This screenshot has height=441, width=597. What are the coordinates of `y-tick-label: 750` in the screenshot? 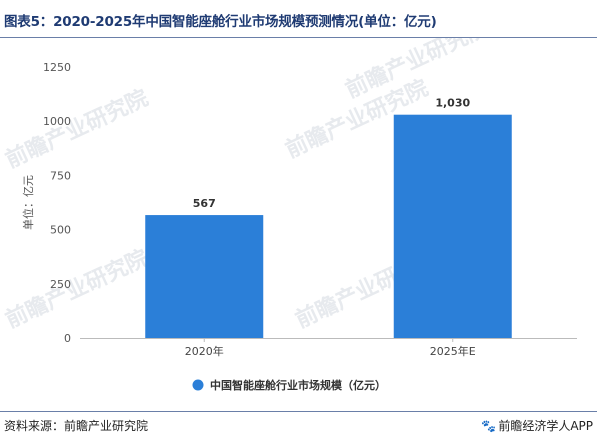 It's located at (60, 175).